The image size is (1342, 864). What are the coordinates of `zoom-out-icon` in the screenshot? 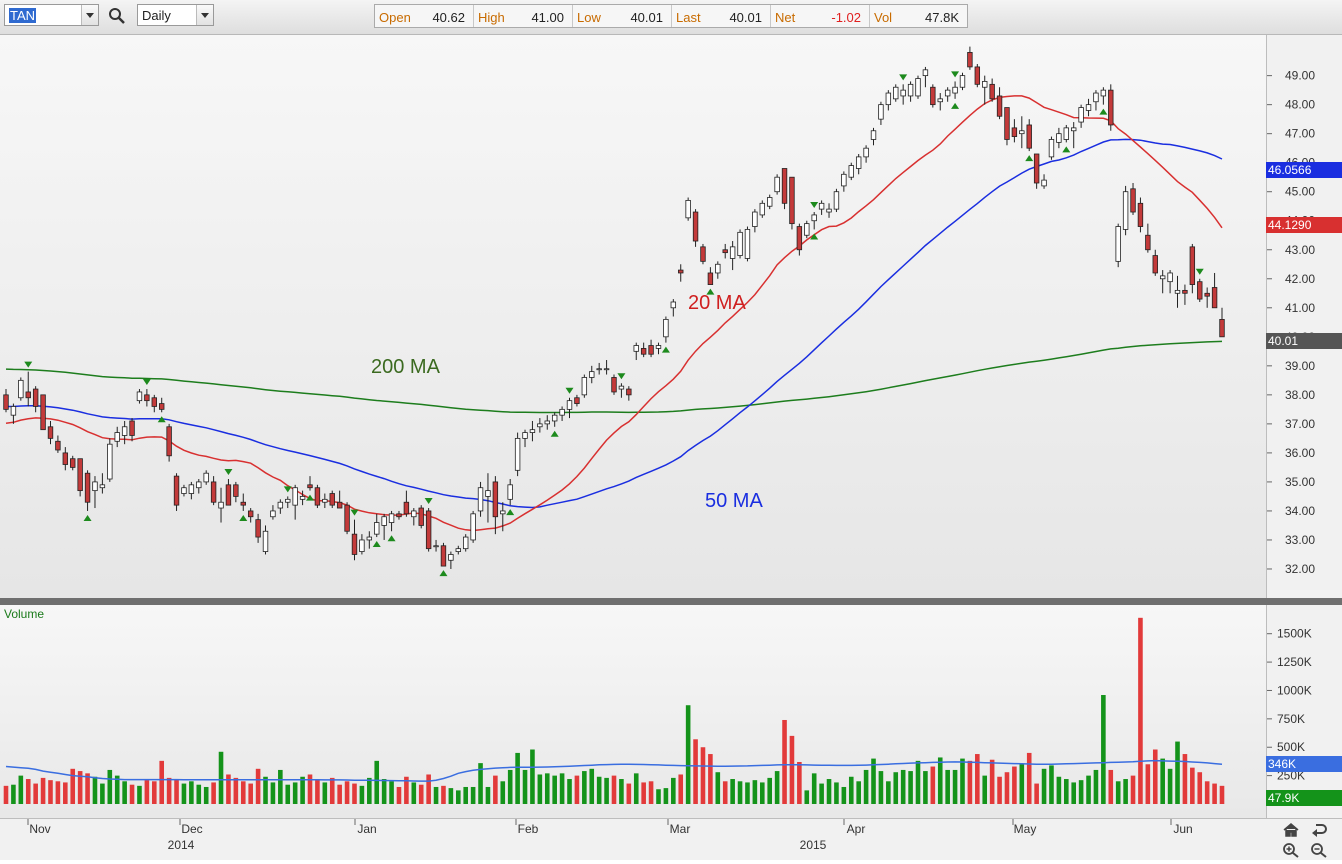 It's located at (1319, 850).